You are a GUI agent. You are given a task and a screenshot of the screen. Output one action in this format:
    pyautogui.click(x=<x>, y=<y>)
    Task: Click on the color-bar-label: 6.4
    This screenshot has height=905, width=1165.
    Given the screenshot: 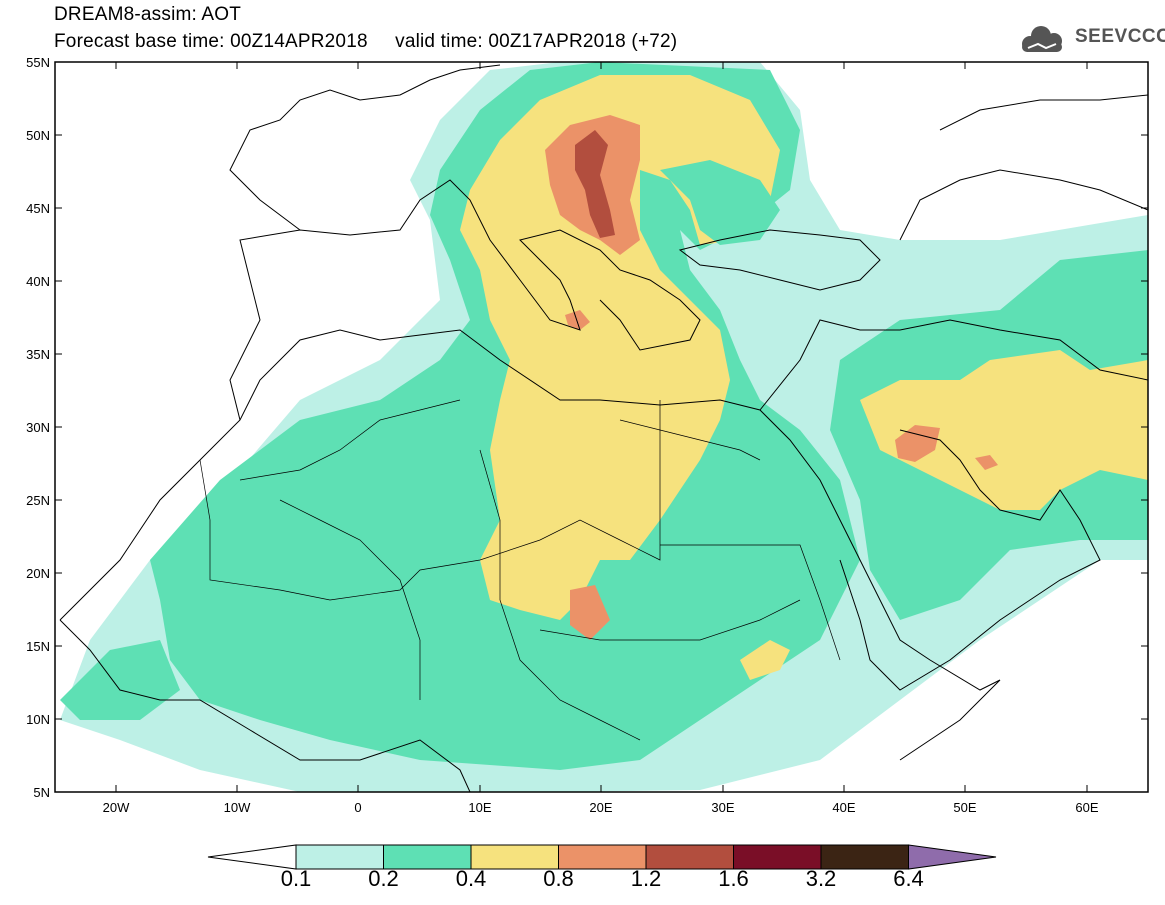 What is the action you would take?
    pyautogui.click(x=908, y=878)
    